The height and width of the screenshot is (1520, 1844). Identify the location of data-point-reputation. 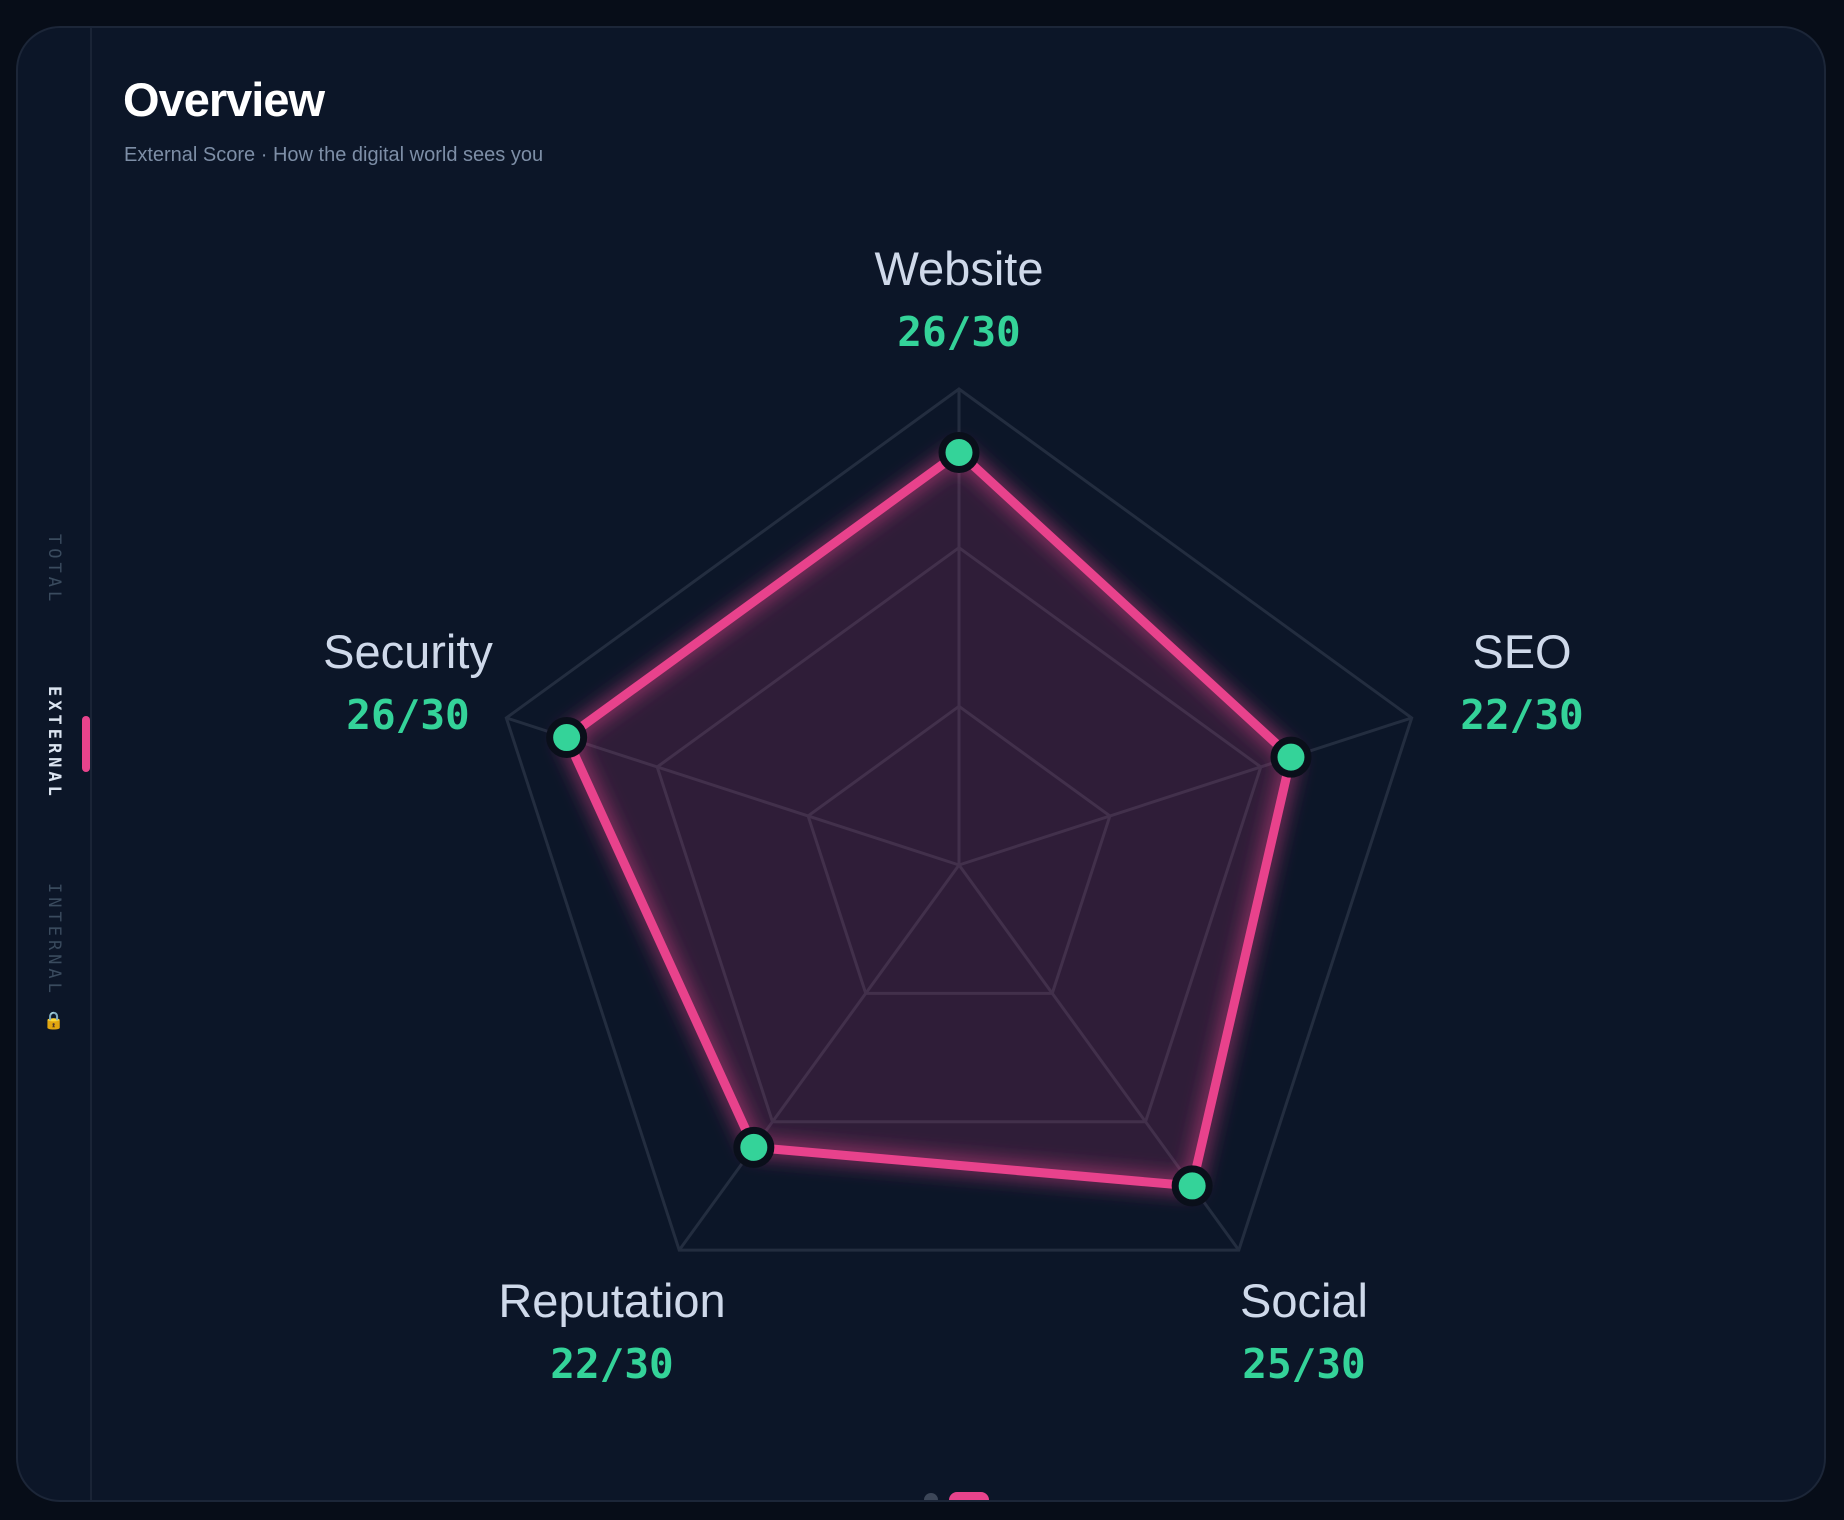
(754, 1147).